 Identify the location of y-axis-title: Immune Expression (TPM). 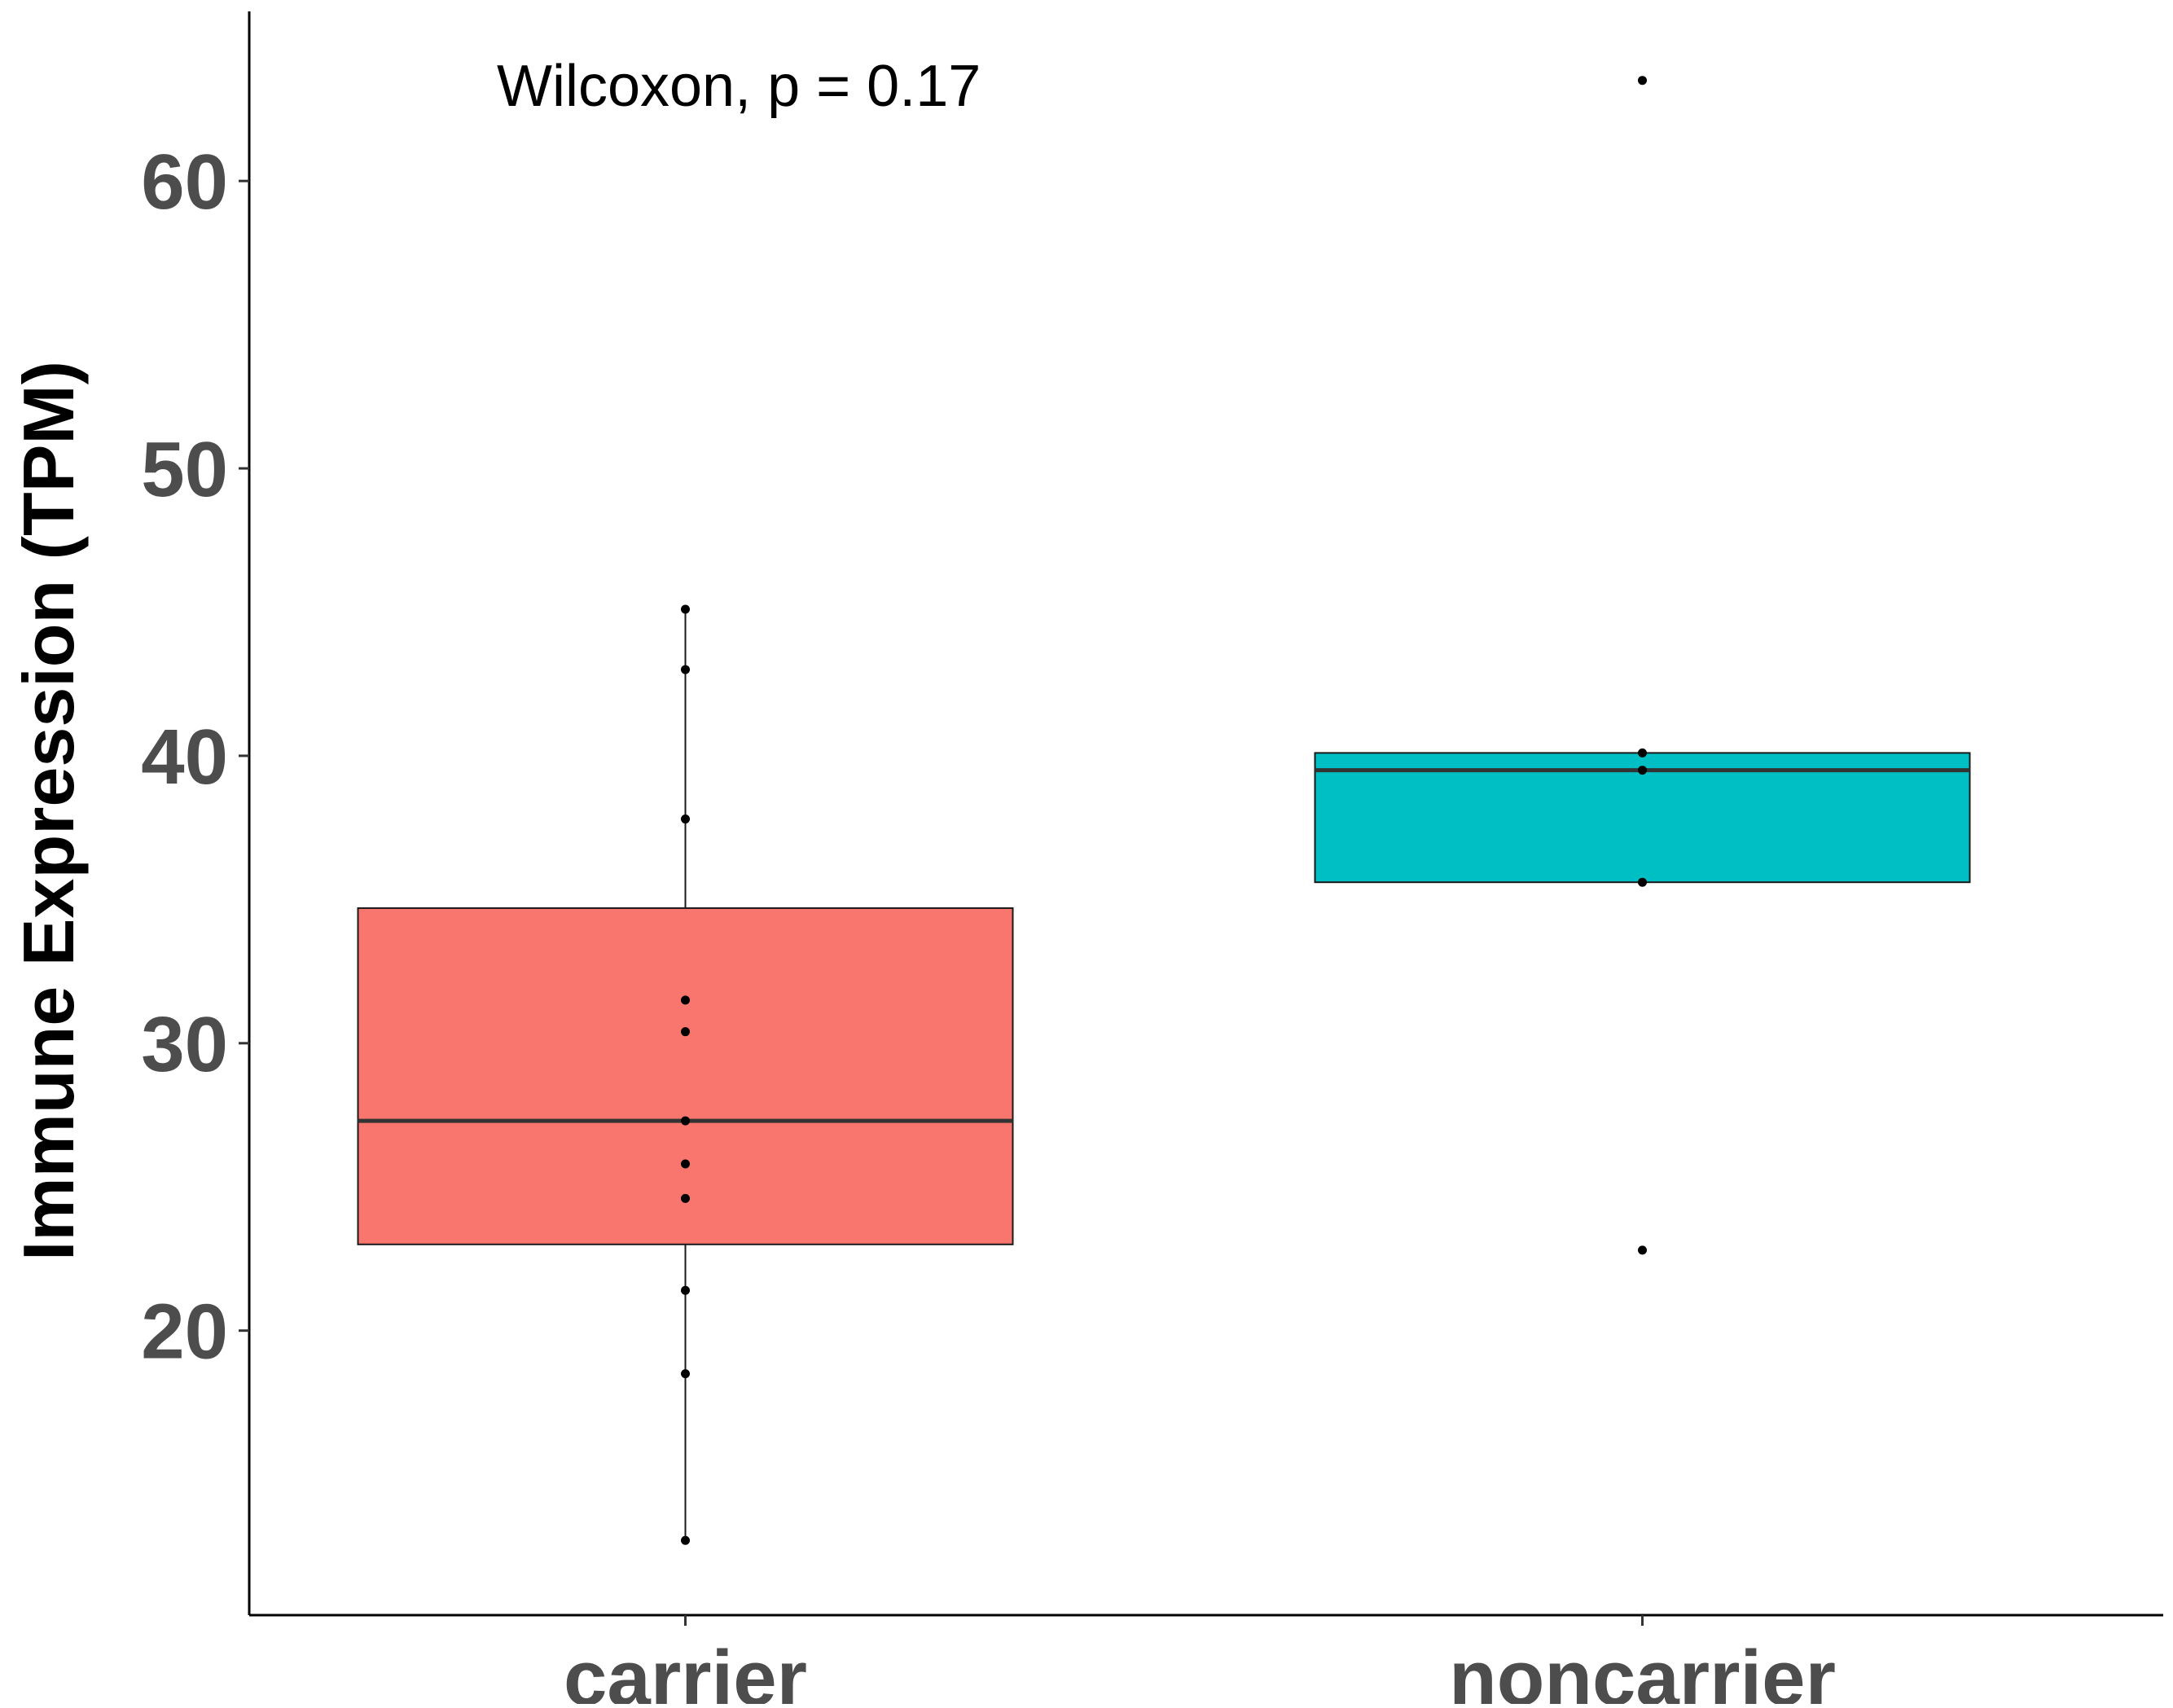
(48, 811).